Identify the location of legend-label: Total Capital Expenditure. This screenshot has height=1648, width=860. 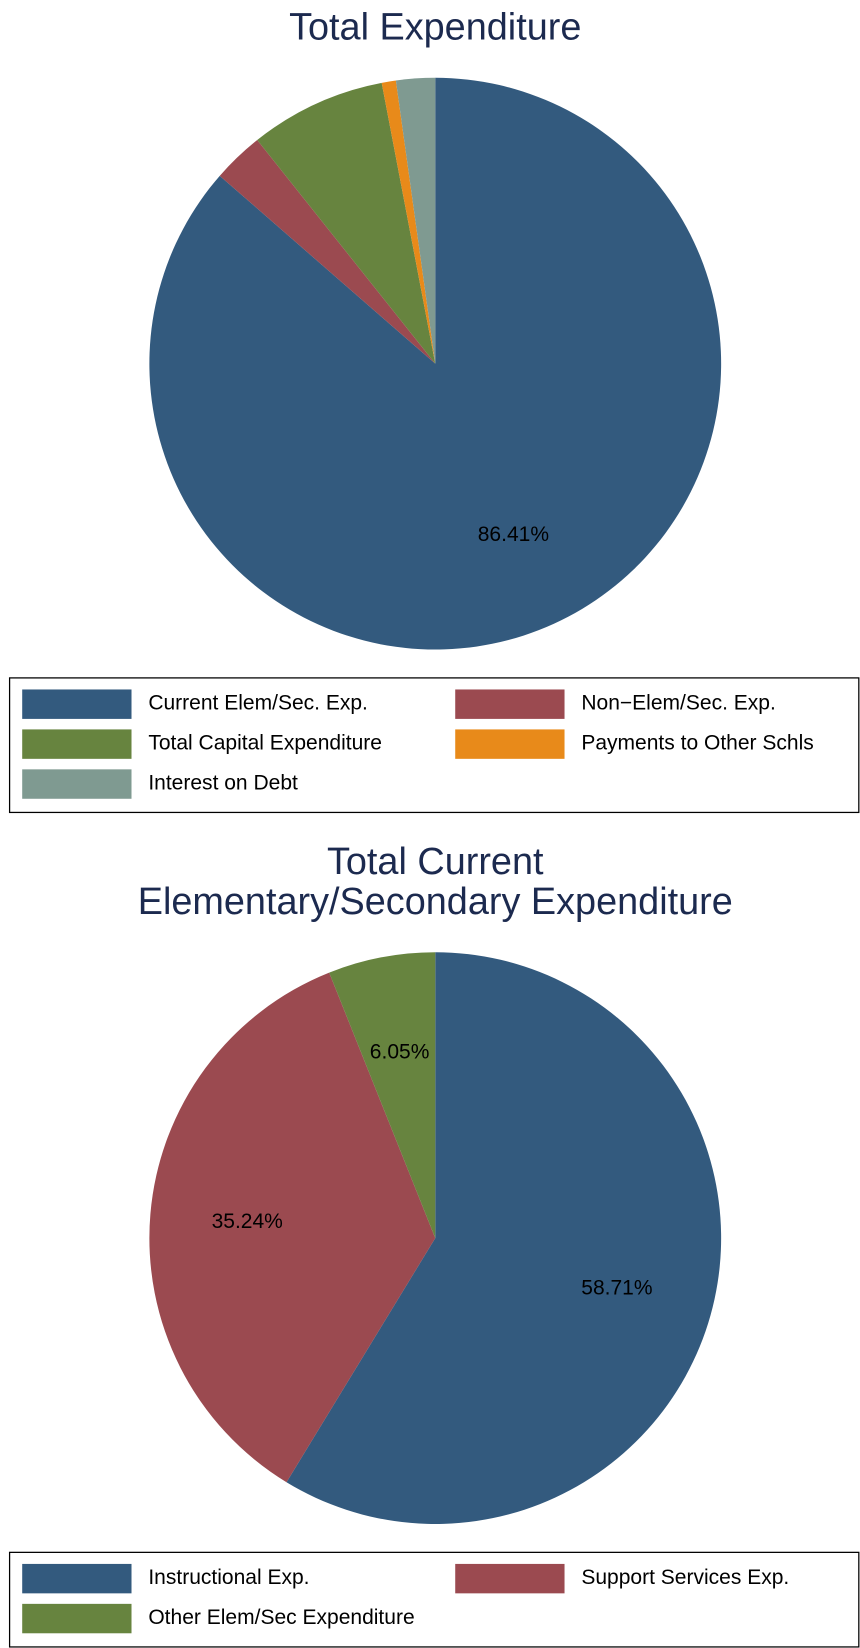
(265, 743).